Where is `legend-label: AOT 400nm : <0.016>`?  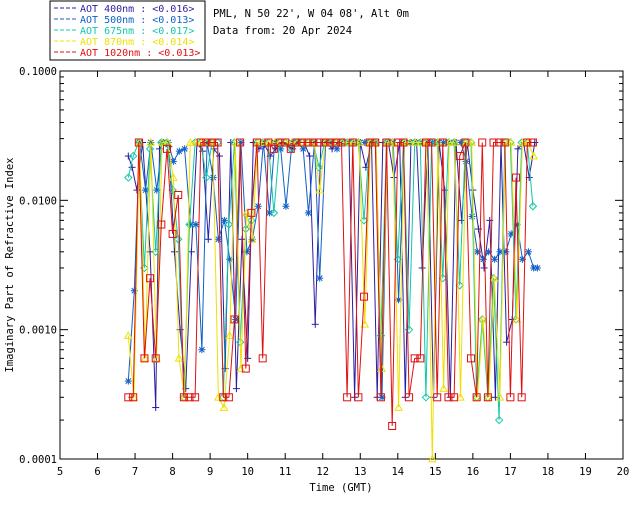
legend-label: AOT 400nm : <0.016> is located at coordinates (137, 9).